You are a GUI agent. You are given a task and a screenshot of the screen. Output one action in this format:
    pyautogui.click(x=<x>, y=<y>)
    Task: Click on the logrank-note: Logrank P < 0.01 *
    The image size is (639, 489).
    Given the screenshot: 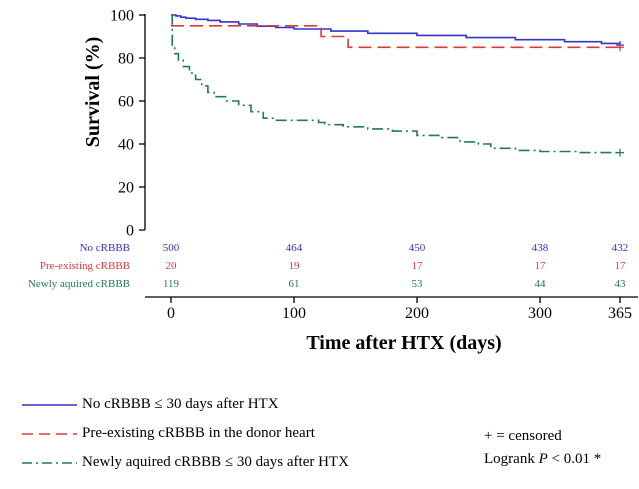 What is the action you would take?
    pyautogui.click(x=542, y=459)
    